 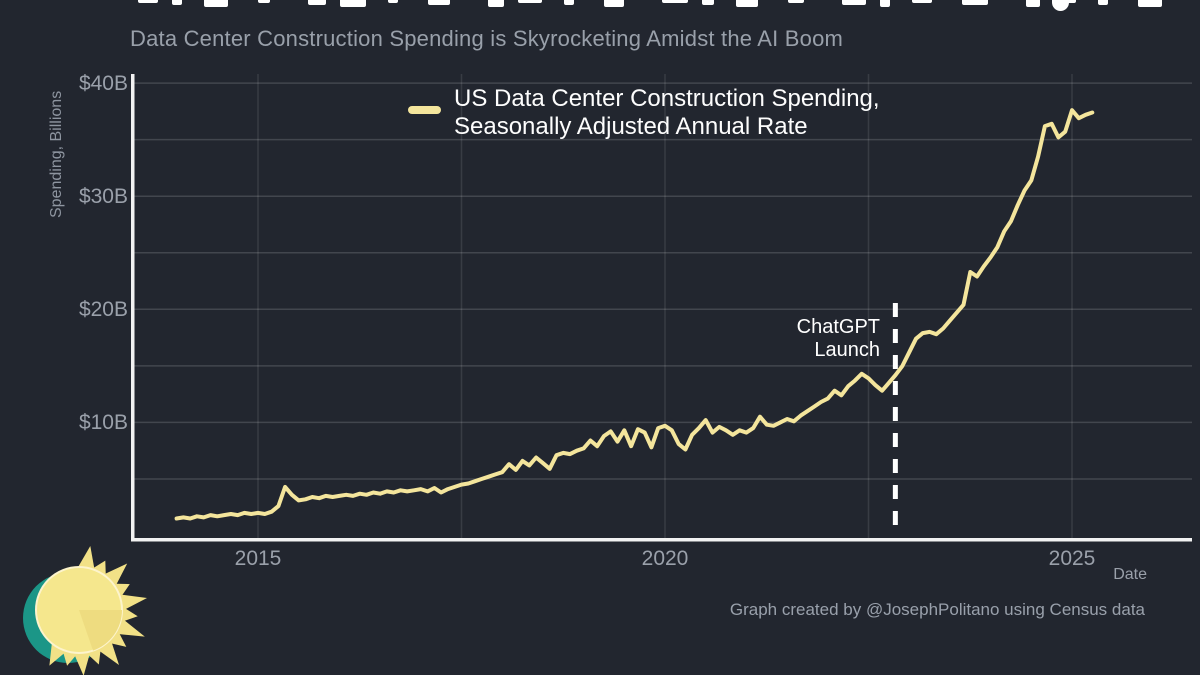 I want to click on sun-logo, so click(x=85, y=610).